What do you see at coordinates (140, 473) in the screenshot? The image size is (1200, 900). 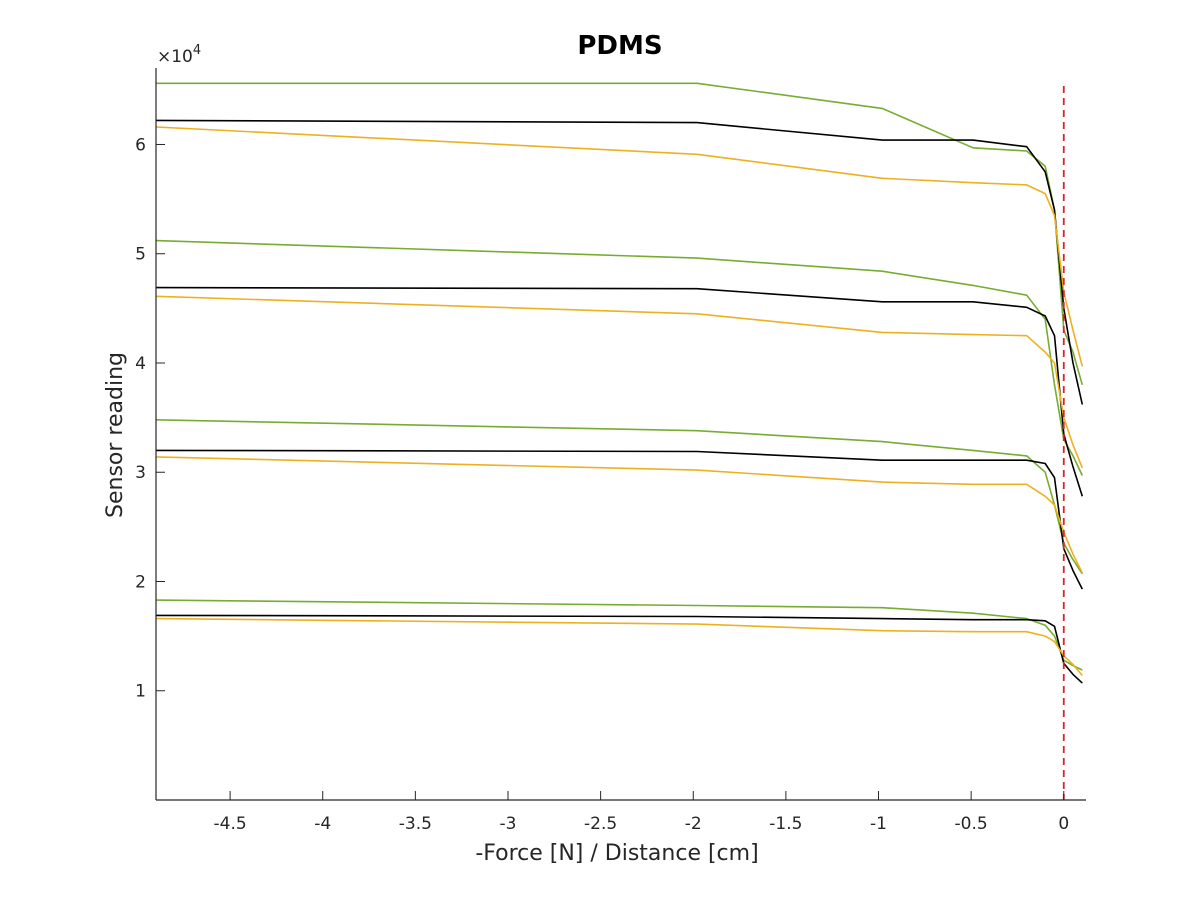 I see `y-tick-label: 3` at bounding box center [140, 473].